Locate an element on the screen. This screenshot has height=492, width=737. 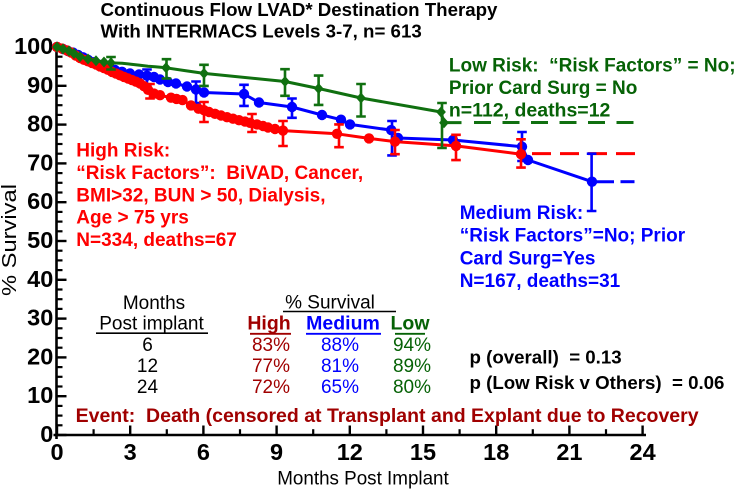
svg-text: Months Post Implant is located at coordinates (363, 478).